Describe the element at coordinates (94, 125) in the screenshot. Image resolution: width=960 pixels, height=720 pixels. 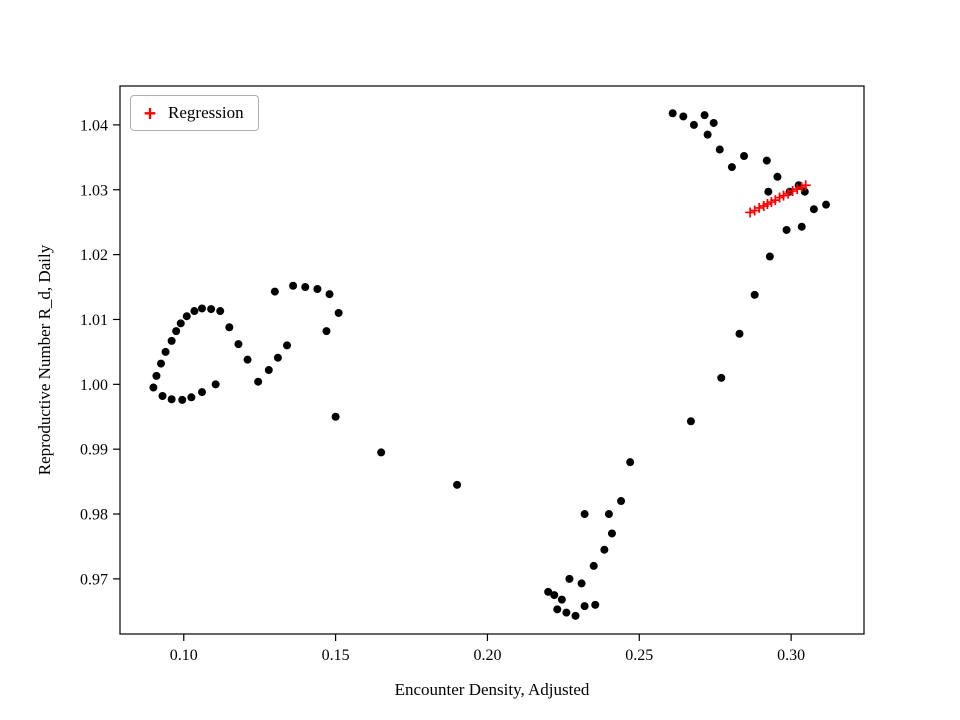
I see `y-tick-label: 1.04` at that location.